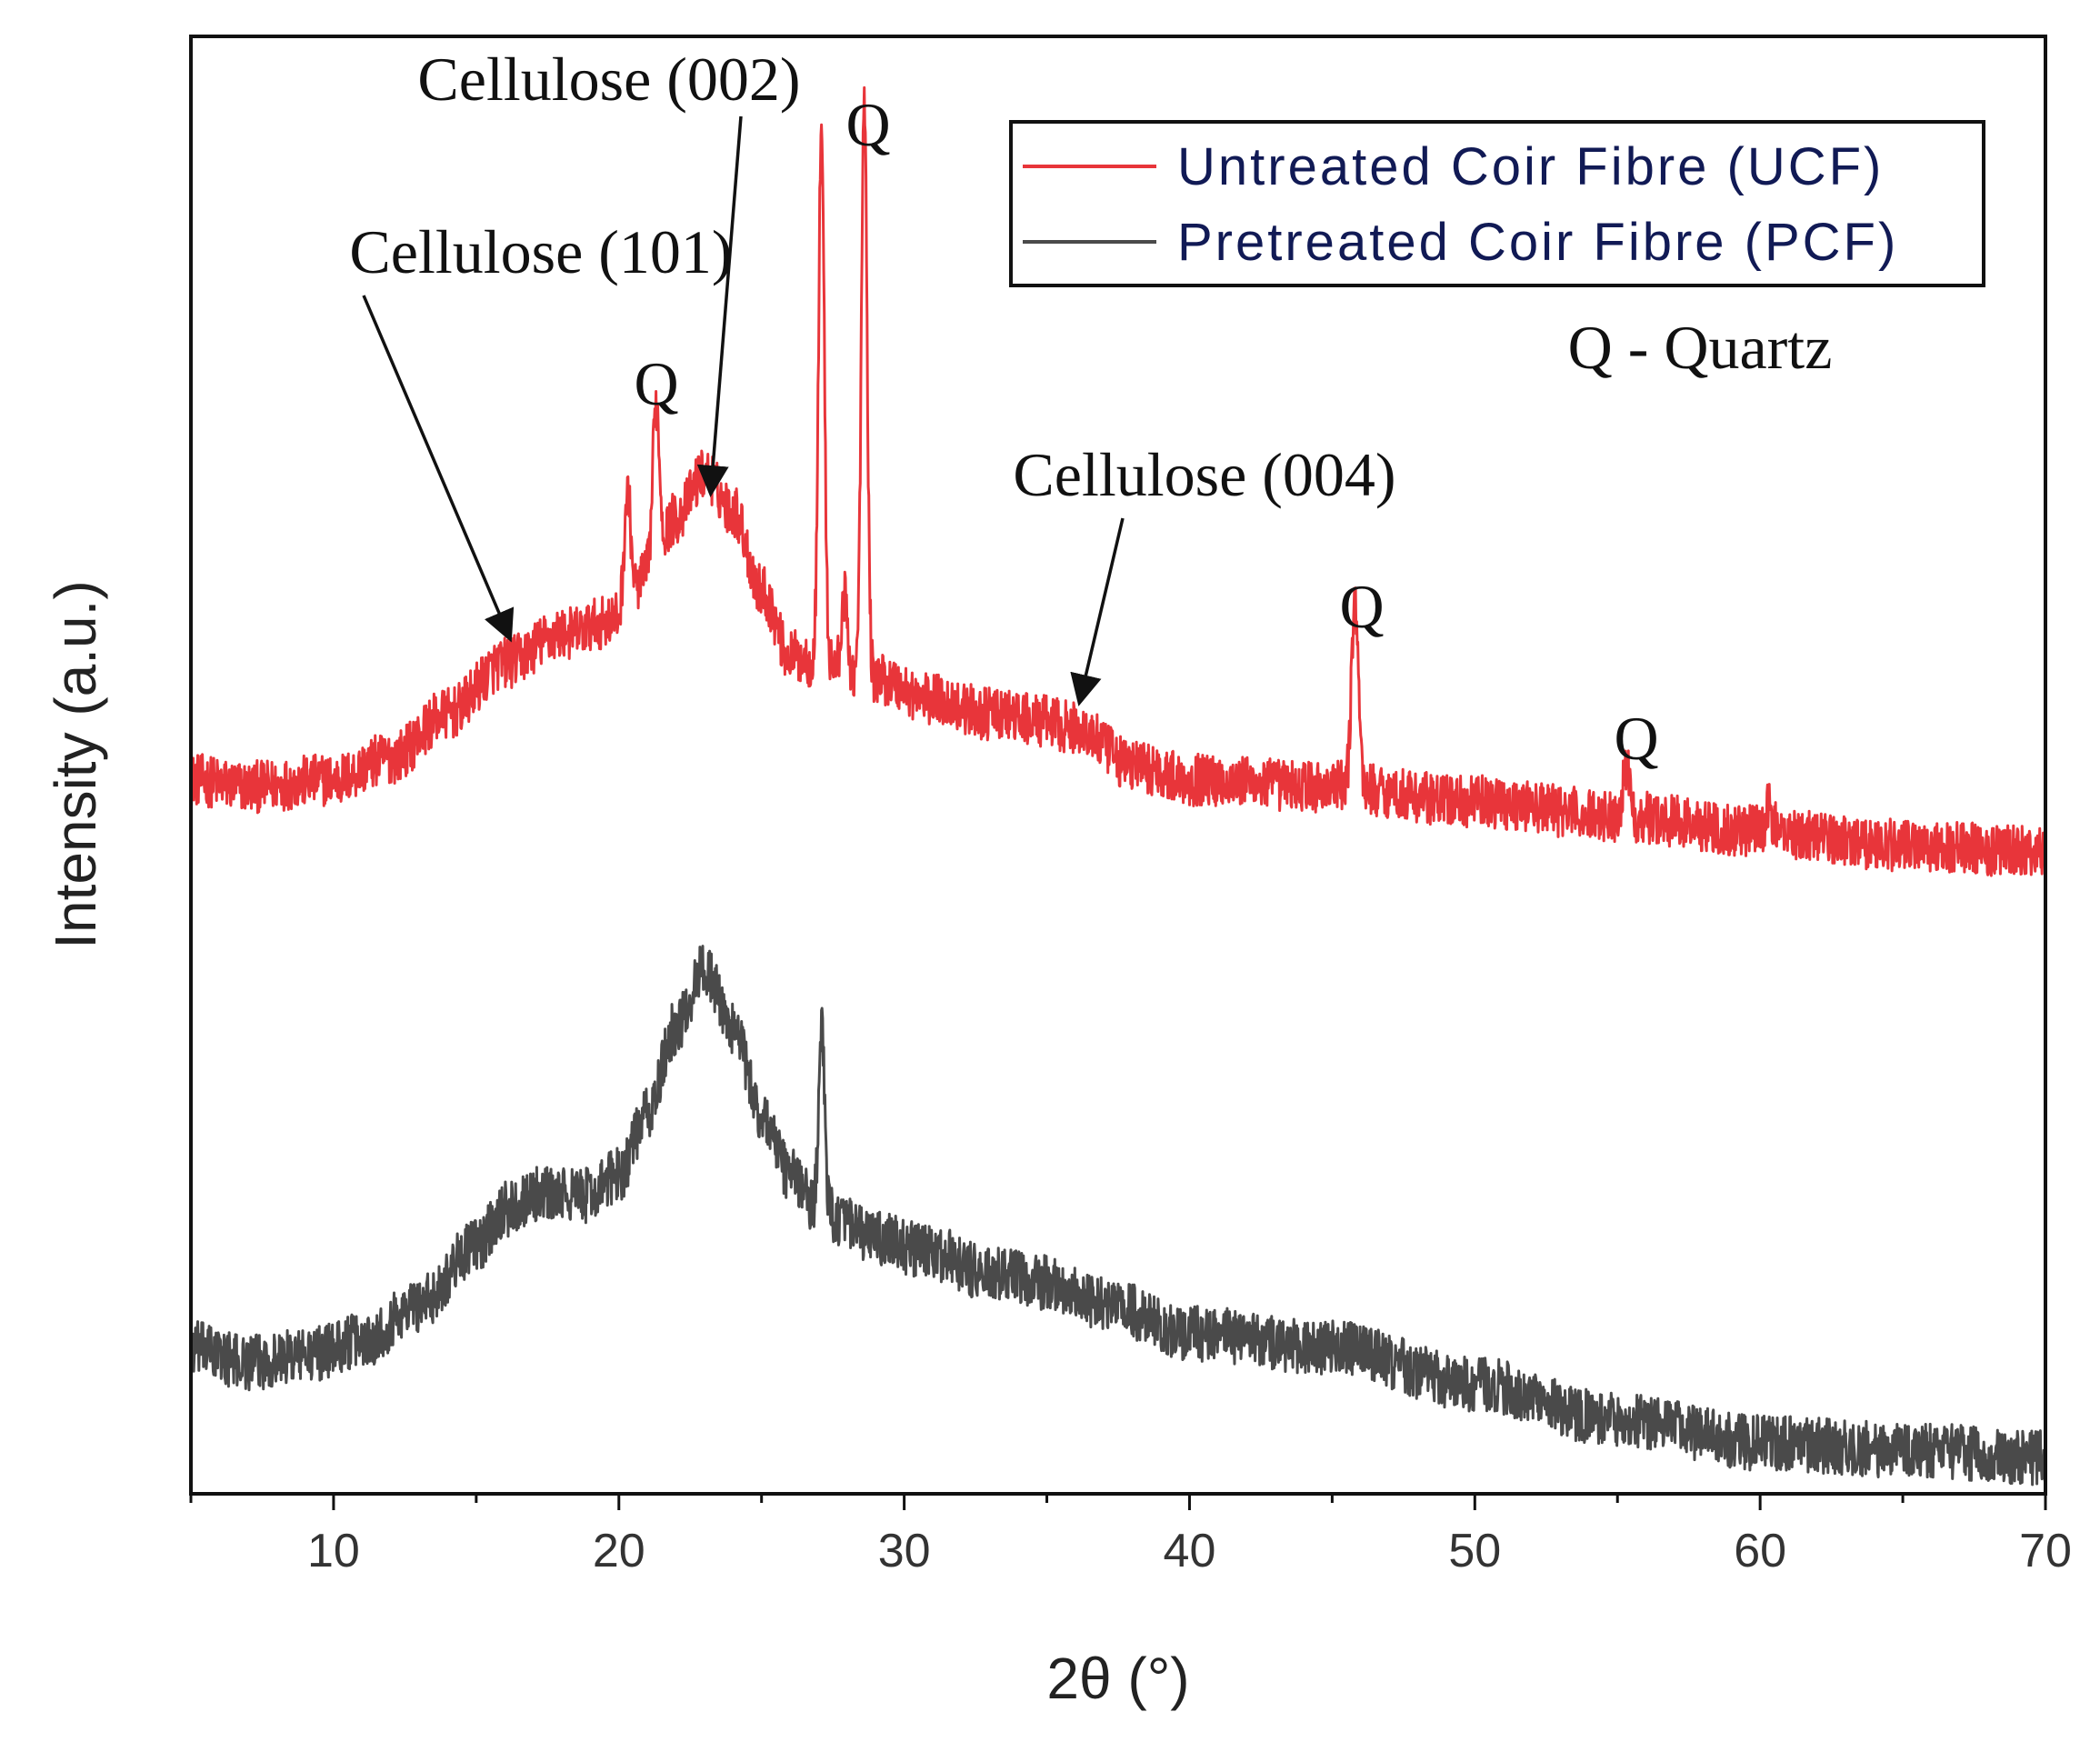 Image resolution: width=2100 pixels, height=1742 pixels. Describe the element at coordinates (1361, 606) in the screenshot. I see `annotation-quartz-3: Q` at that location.